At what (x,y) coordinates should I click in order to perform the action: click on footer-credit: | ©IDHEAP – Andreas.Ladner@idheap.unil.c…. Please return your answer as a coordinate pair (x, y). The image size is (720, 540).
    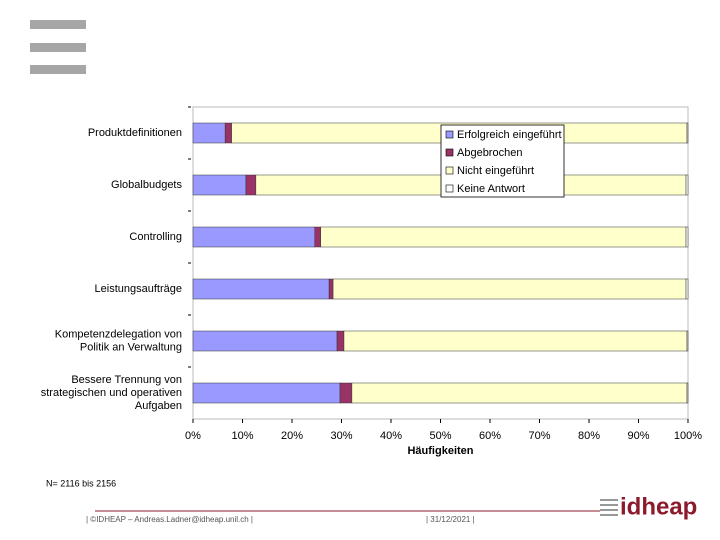
    Looking at the image, I should click on (169, 519).